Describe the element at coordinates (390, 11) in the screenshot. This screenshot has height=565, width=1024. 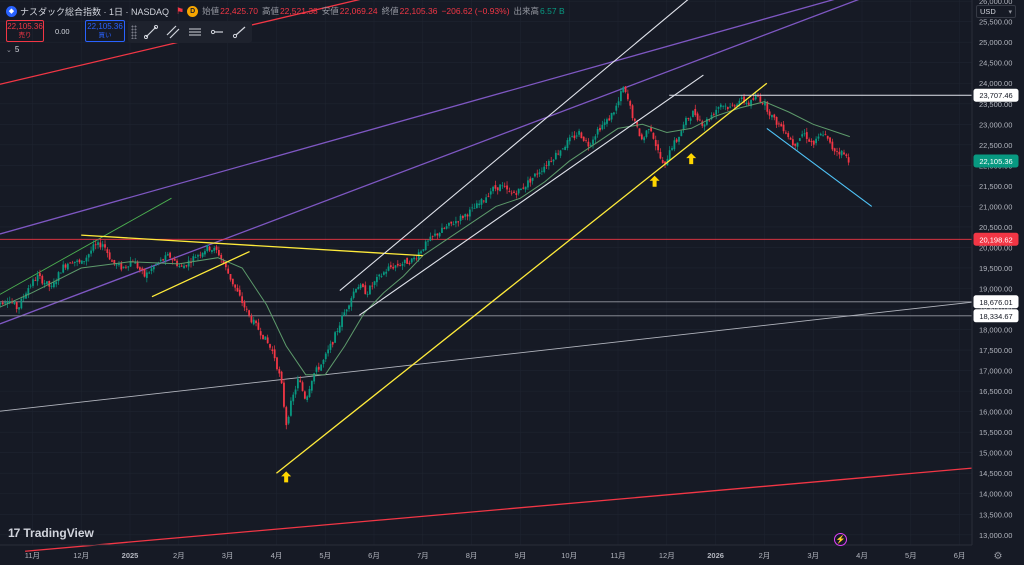
I see `close-label: 終値` at that location.